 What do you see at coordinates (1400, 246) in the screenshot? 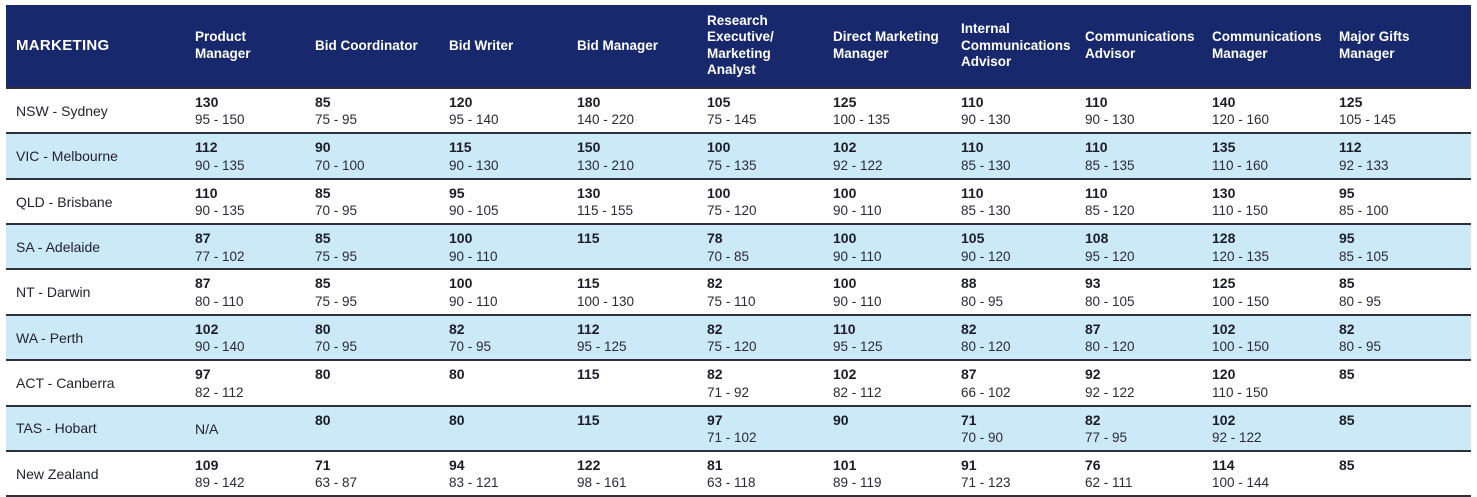
I see `salary-cell: 95 85 - 105` at bounding box center [1400, 246].